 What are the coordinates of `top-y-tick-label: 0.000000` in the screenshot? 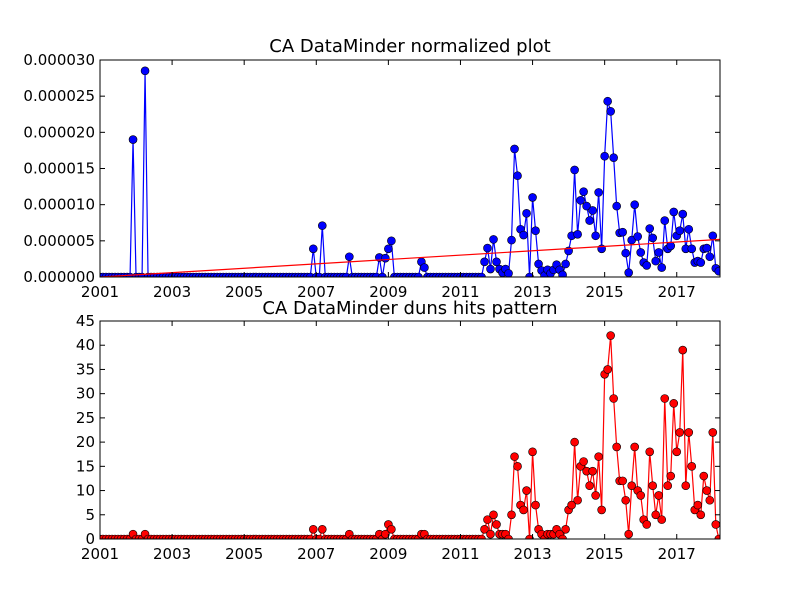 It's located at (59, 277).